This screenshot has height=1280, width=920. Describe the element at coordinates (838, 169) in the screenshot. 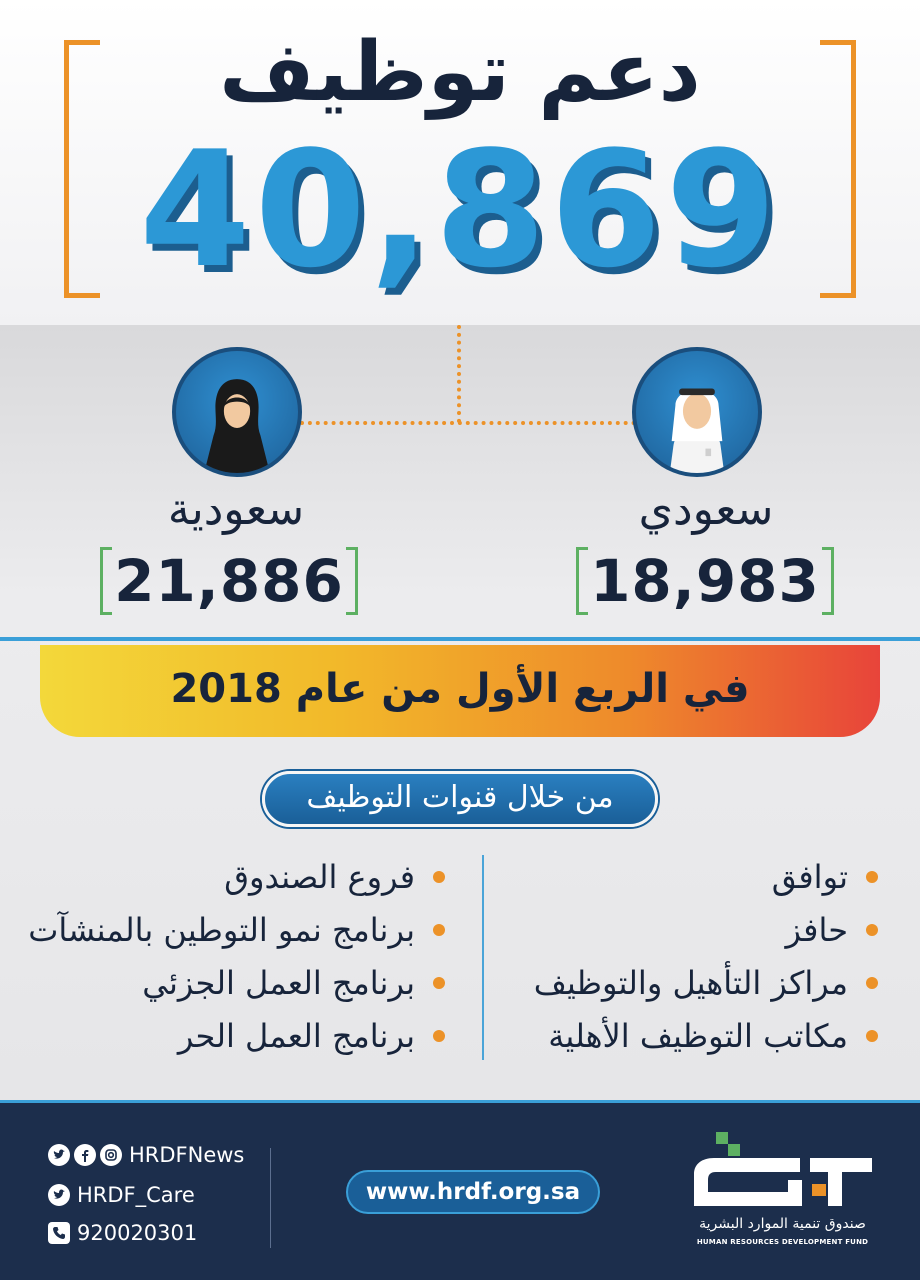

I see `right-bracket` at that location.